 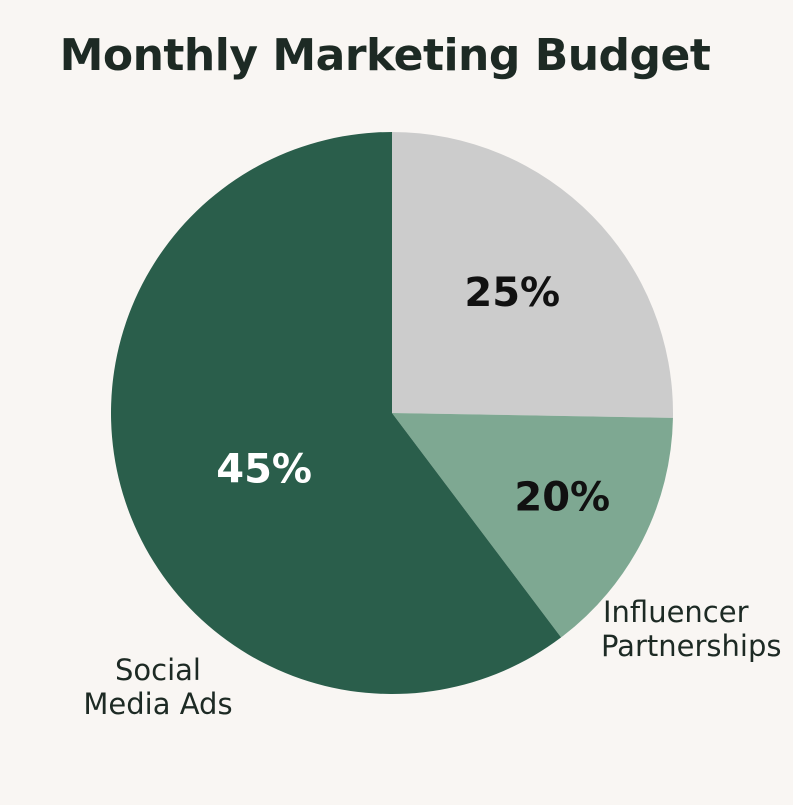 I want to click on slice-category-label: Social Media Ads, so click(x=157, y=687).